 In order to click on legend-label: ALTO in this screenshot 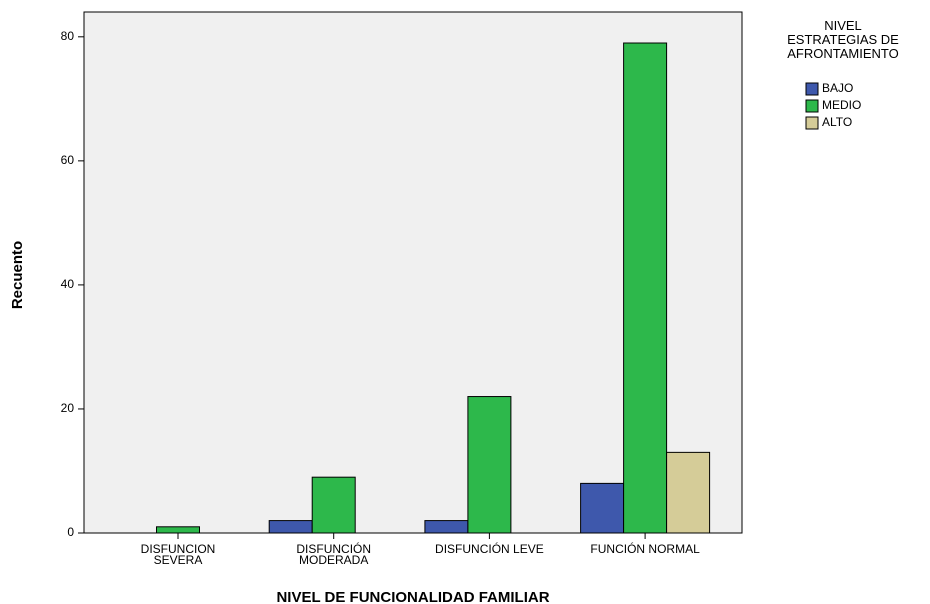, I will do `click(837, 122)`.